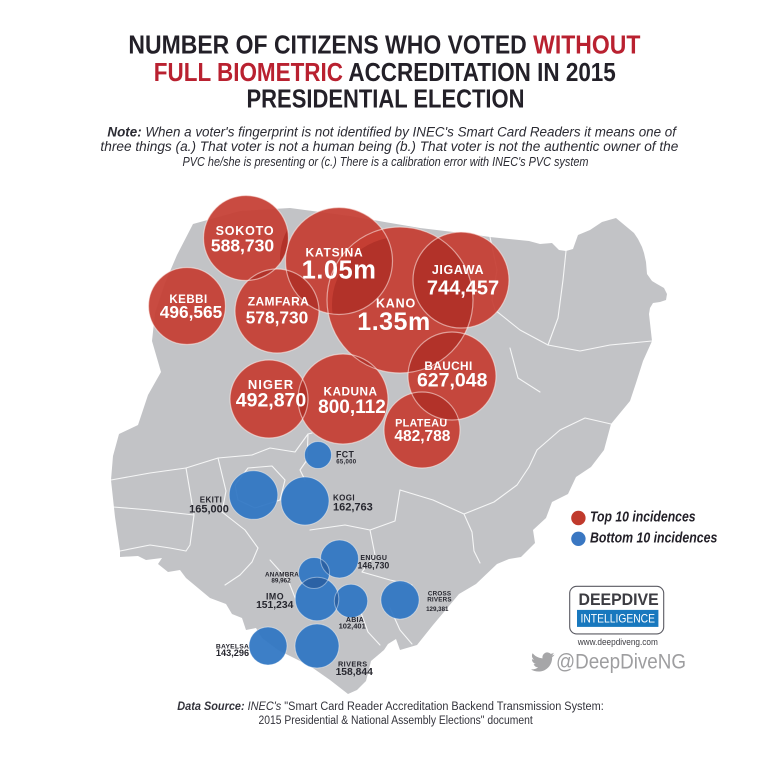  What do you see at coordinates (393, 322) in the screenshot?
I see `svg-text: 1.35m` at bounding box center [393, 322].